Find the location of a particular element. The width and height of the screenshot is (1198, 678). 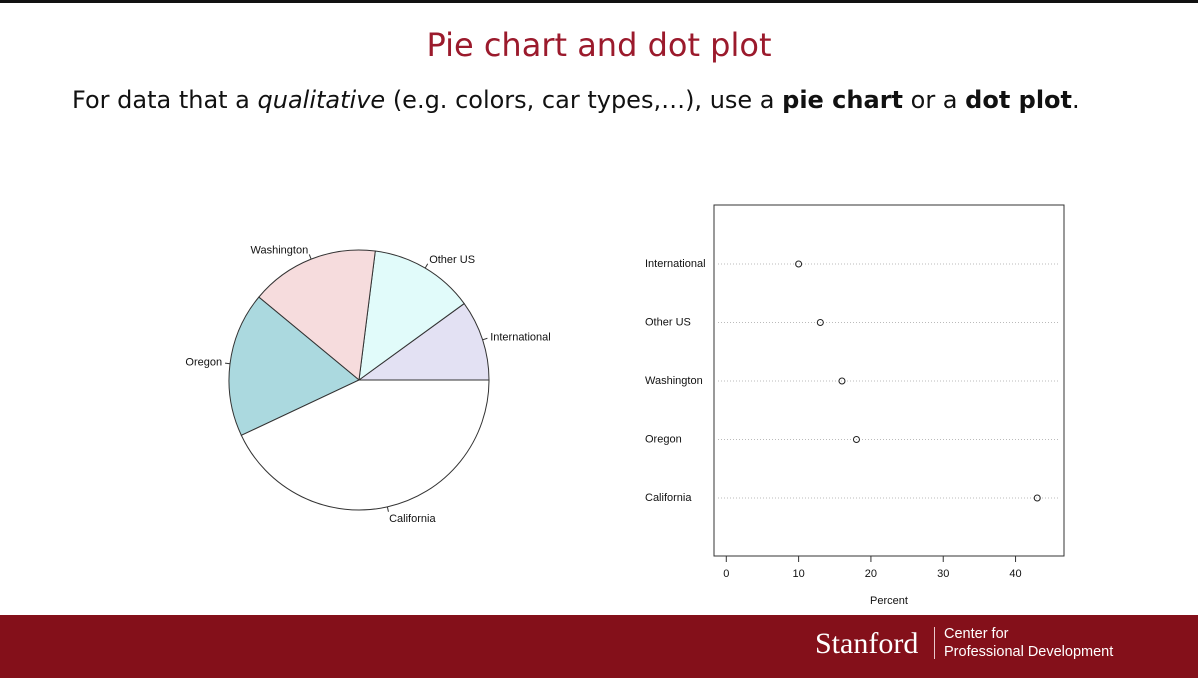

subtitle-text: . is located at coordinates (1076, 100).